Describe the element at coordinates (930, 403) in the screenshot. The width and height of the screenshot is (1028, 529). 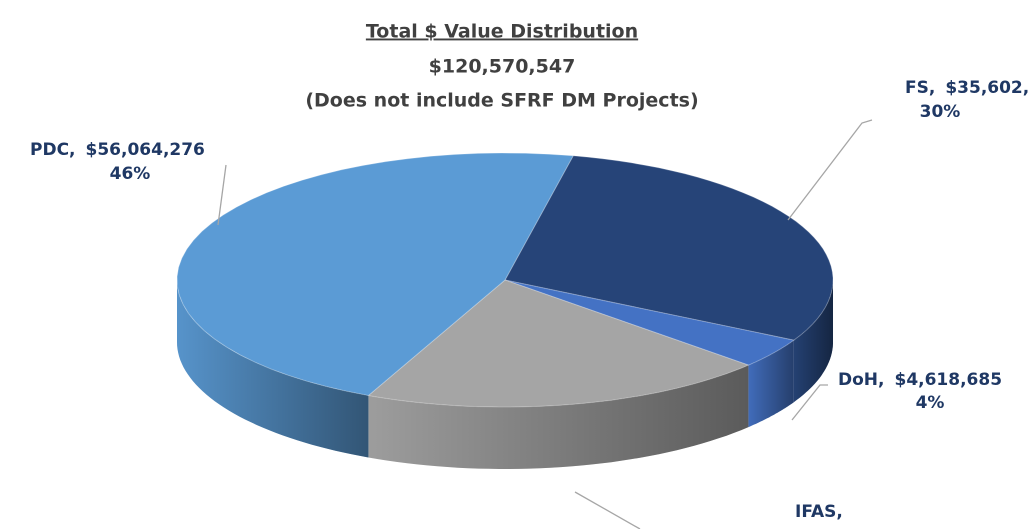
I see `percent-label: 4%` at that location.